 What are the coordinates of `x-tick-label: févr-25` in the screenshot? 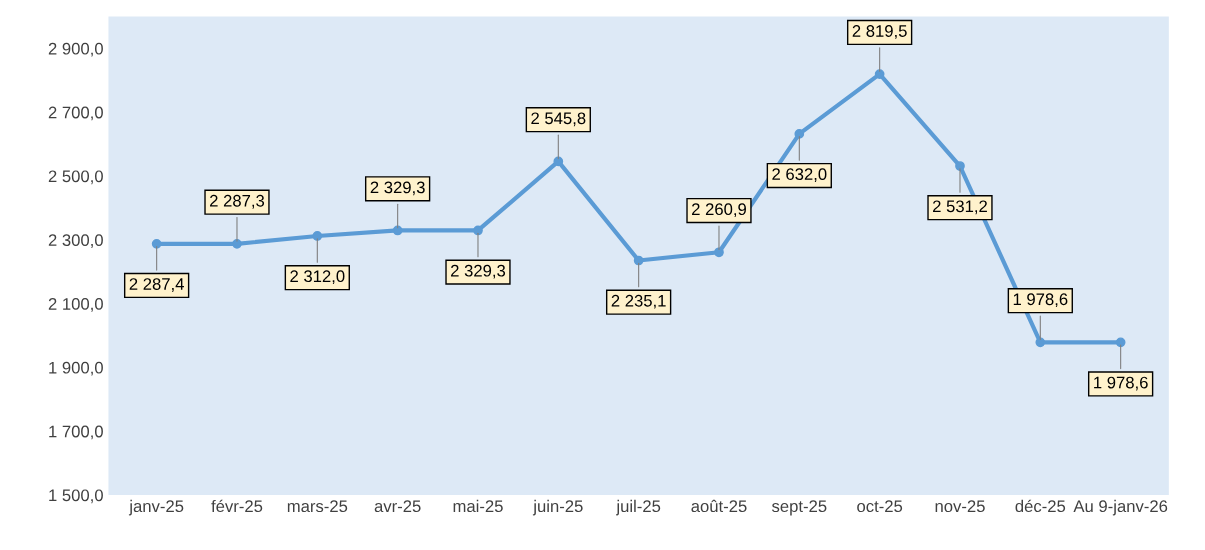 It's located at (237, 506).